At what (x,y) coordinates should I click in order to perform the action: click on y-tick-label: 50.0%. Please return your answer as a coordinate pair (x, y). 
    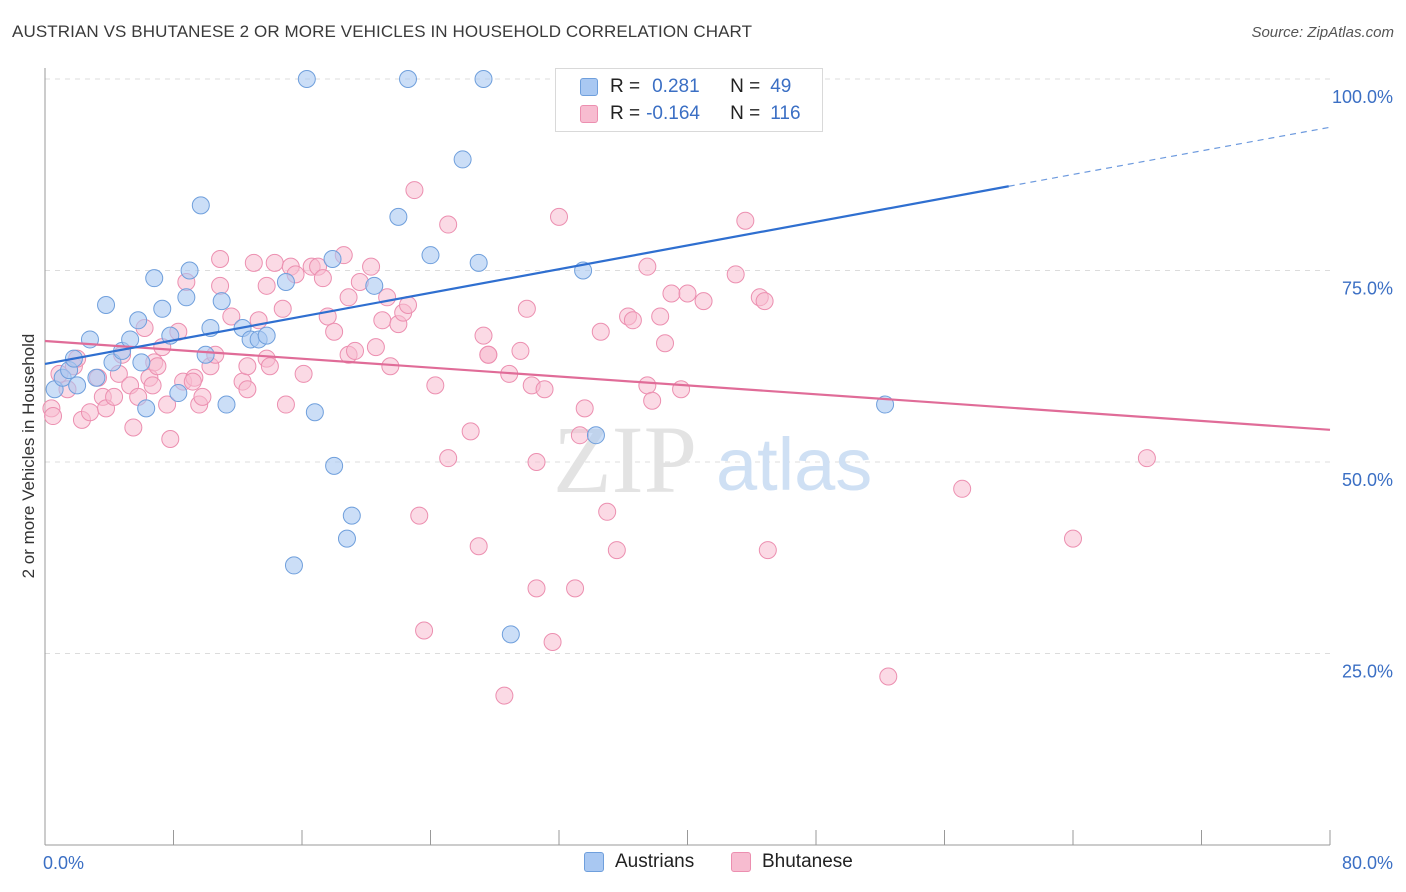
    Looking at the image, I should click on (1367, 480).